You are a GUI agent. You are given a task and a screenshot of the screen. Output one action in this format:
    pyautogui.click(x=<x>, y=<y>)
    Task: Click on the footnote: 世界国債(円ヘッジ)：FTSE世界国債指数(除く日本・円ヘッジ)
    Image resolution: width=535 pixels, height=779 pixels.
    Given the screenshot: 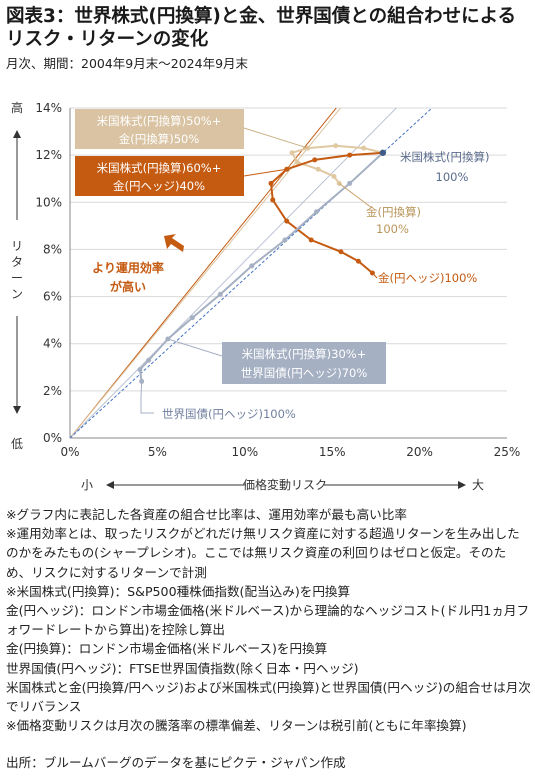 What is the action you would take?
    pyautogui.click(x=182, y=668)
    